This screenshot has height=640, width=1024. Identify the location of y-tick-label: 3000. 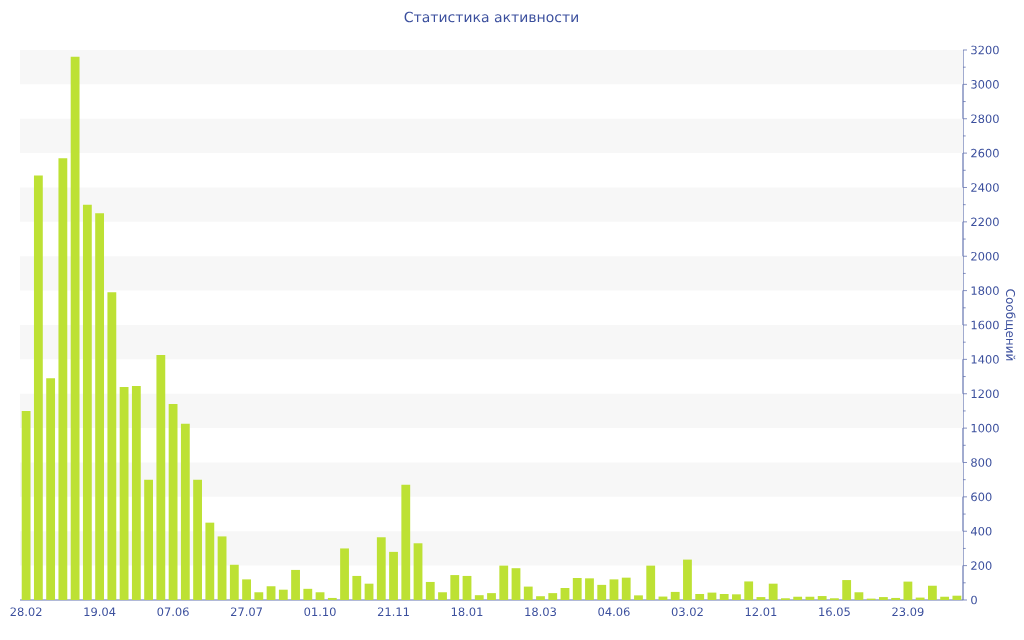
(985, 84).